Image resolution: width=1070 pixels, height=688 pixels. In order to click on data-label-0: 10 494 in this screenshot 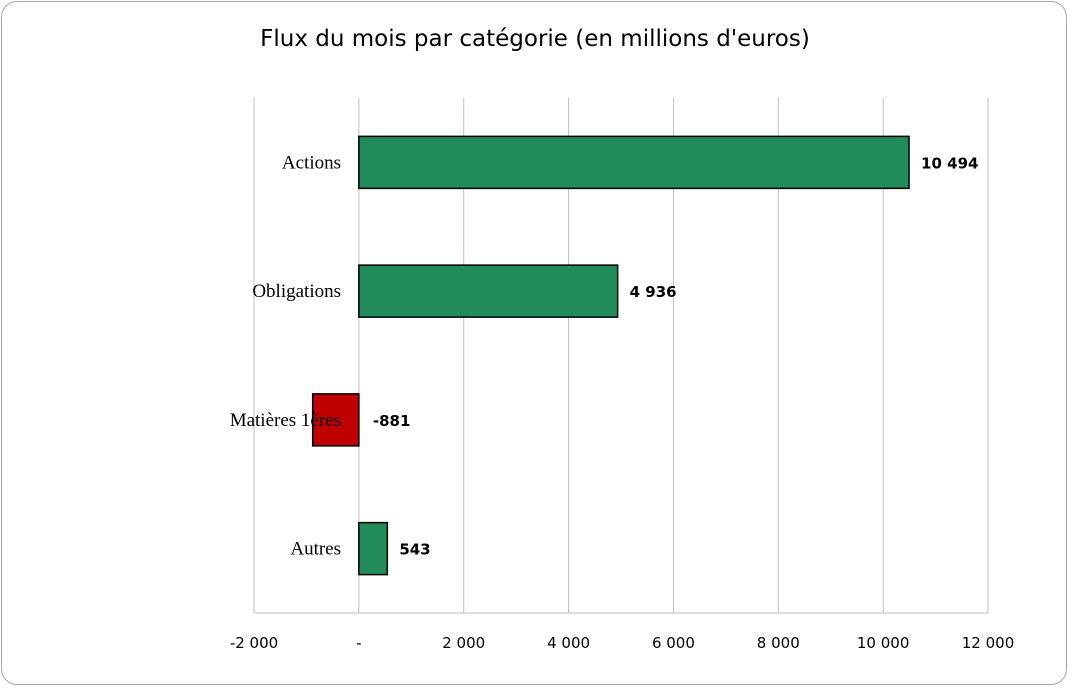, I will do `click(949, 163)`.